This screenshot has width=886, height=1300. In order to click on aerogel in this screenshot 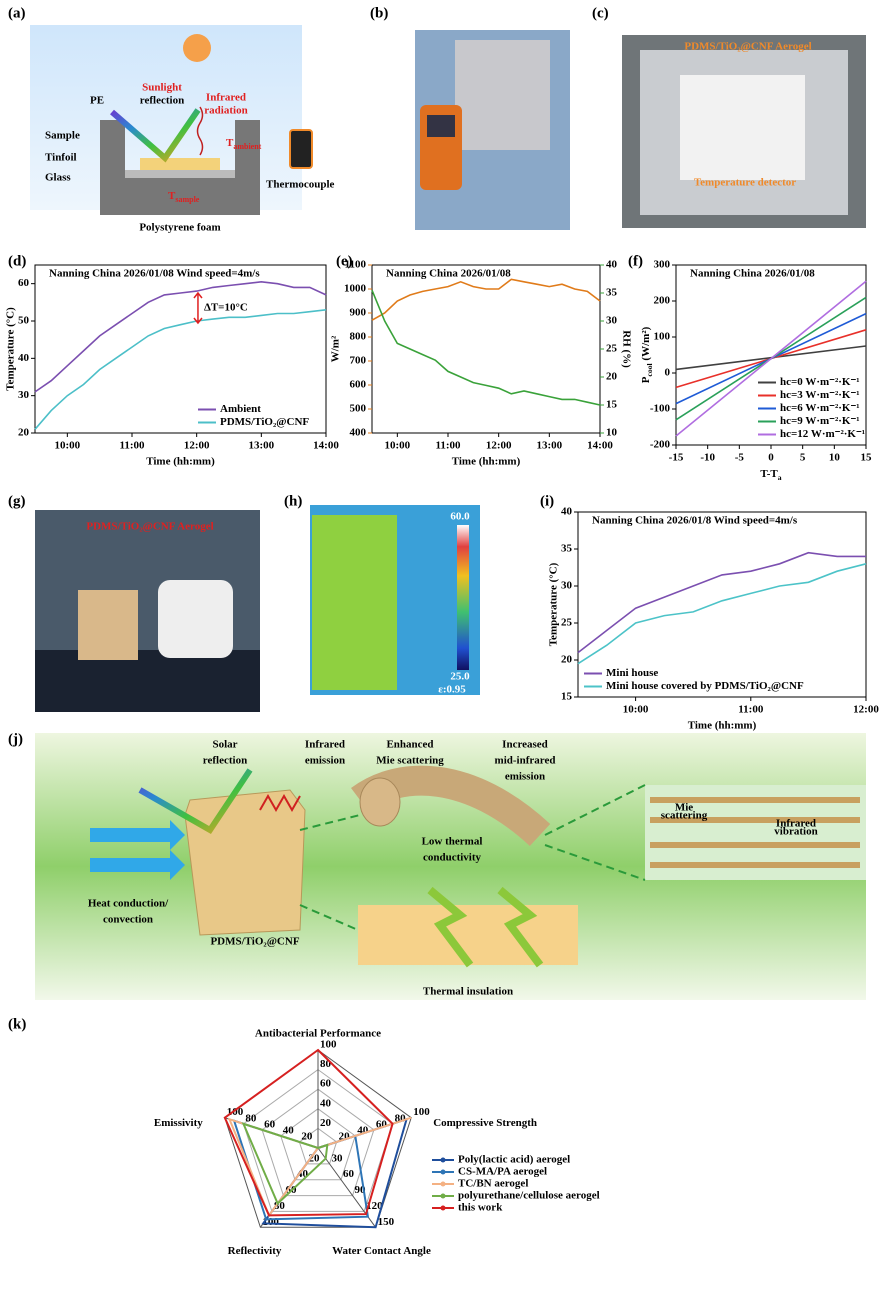, I will do `click(742, 127)`.